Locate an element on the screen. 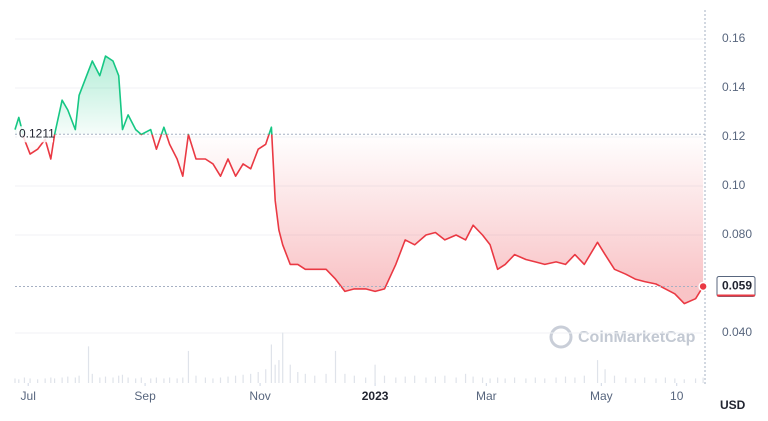 Image resolution: width=768 pixels, height=421 pixels. x-tick-label: 2023 is located at coordinates (375, 396).